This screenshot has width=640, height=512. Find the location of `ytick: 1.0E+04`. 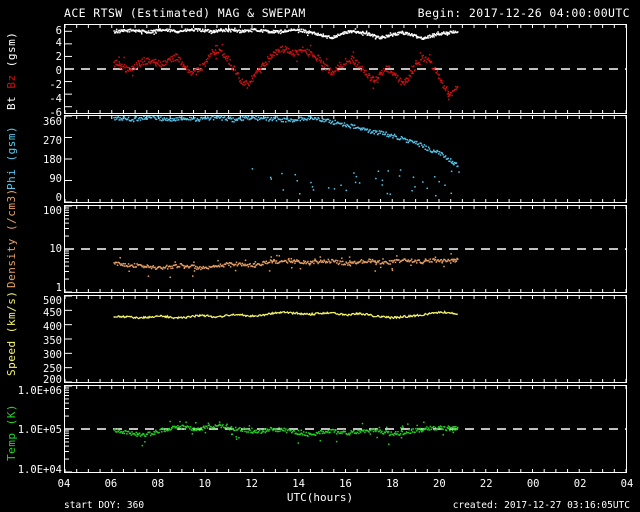

ytick: 1.0E+04 is located at coordinates (39, 470).